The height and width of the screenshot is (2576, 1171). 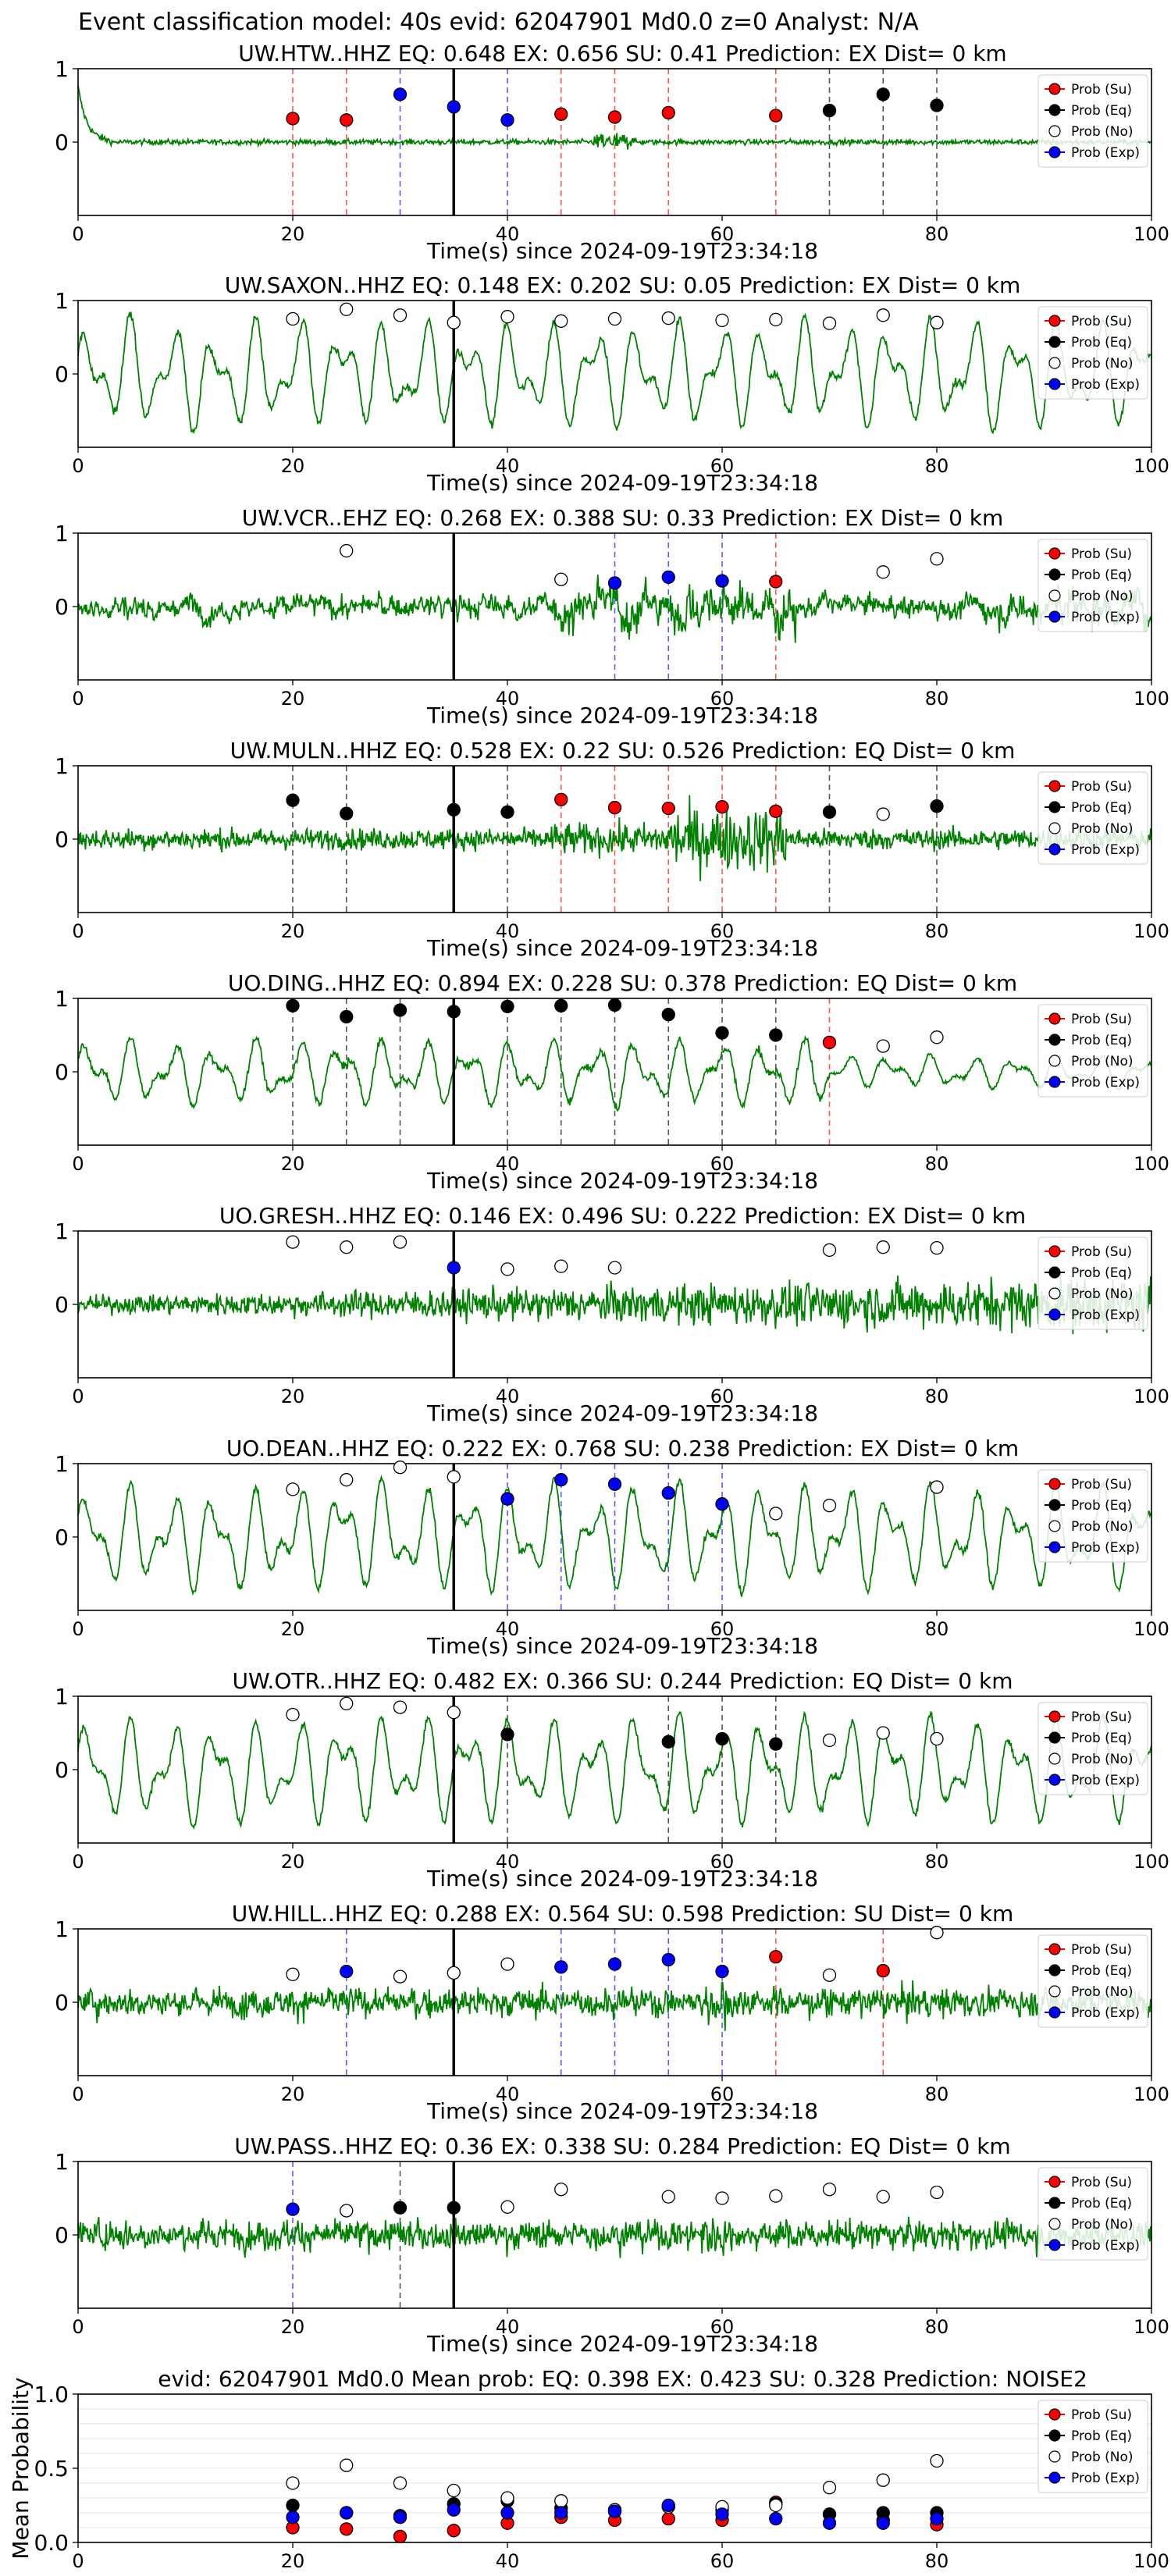 I want to click on legend-label: Prob (Exp), so click(x=1105, y=850).